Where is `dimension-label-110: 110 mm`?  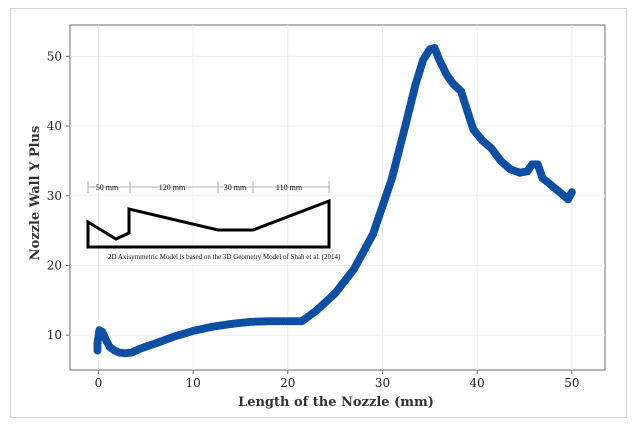 dimension-label-110: 110 mm is located at coordinates (289, 187).